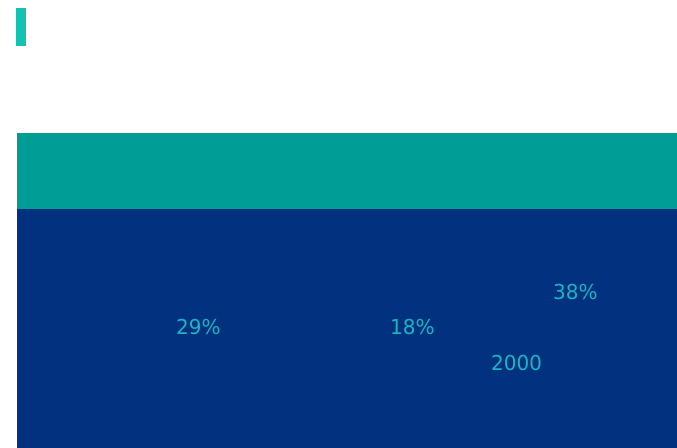 The width and height of the screenshot is (677, 448). What do you see at coordinates (516, 363) in the screenshot?
I see `stat-value-2000: 2000` at bounding box center [516, 363].